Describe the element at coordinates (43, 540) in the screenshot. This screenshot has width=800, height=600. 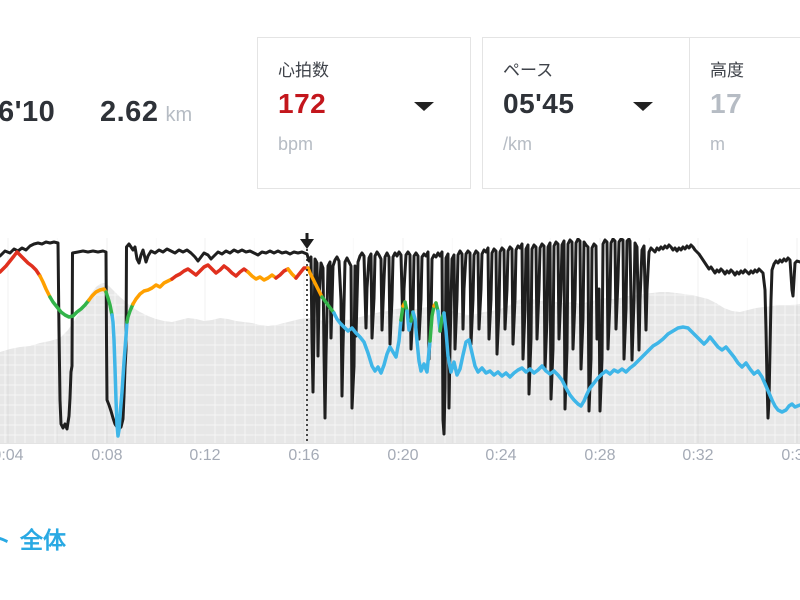
I see `show-overall-link-label: 全体` at that location.